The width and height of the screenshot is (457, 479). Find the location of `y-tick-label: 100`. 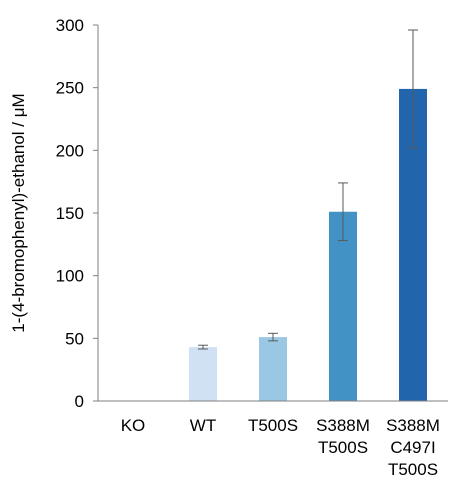

y-tick-label: 100 is located at coordinates (70, 276).